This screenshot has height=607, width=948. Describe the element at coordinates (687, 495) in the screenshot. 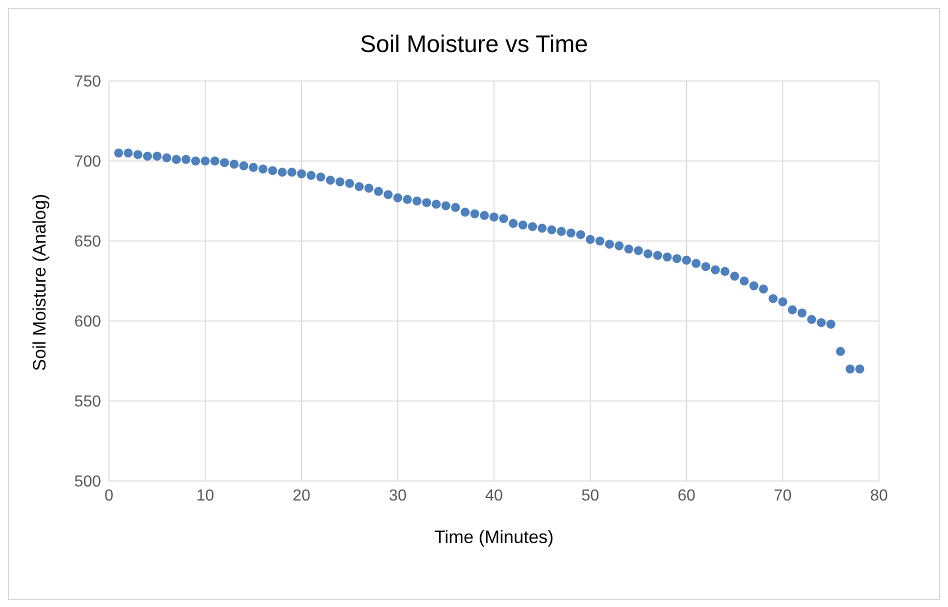

I see `x-tick-label: 60` at that location.